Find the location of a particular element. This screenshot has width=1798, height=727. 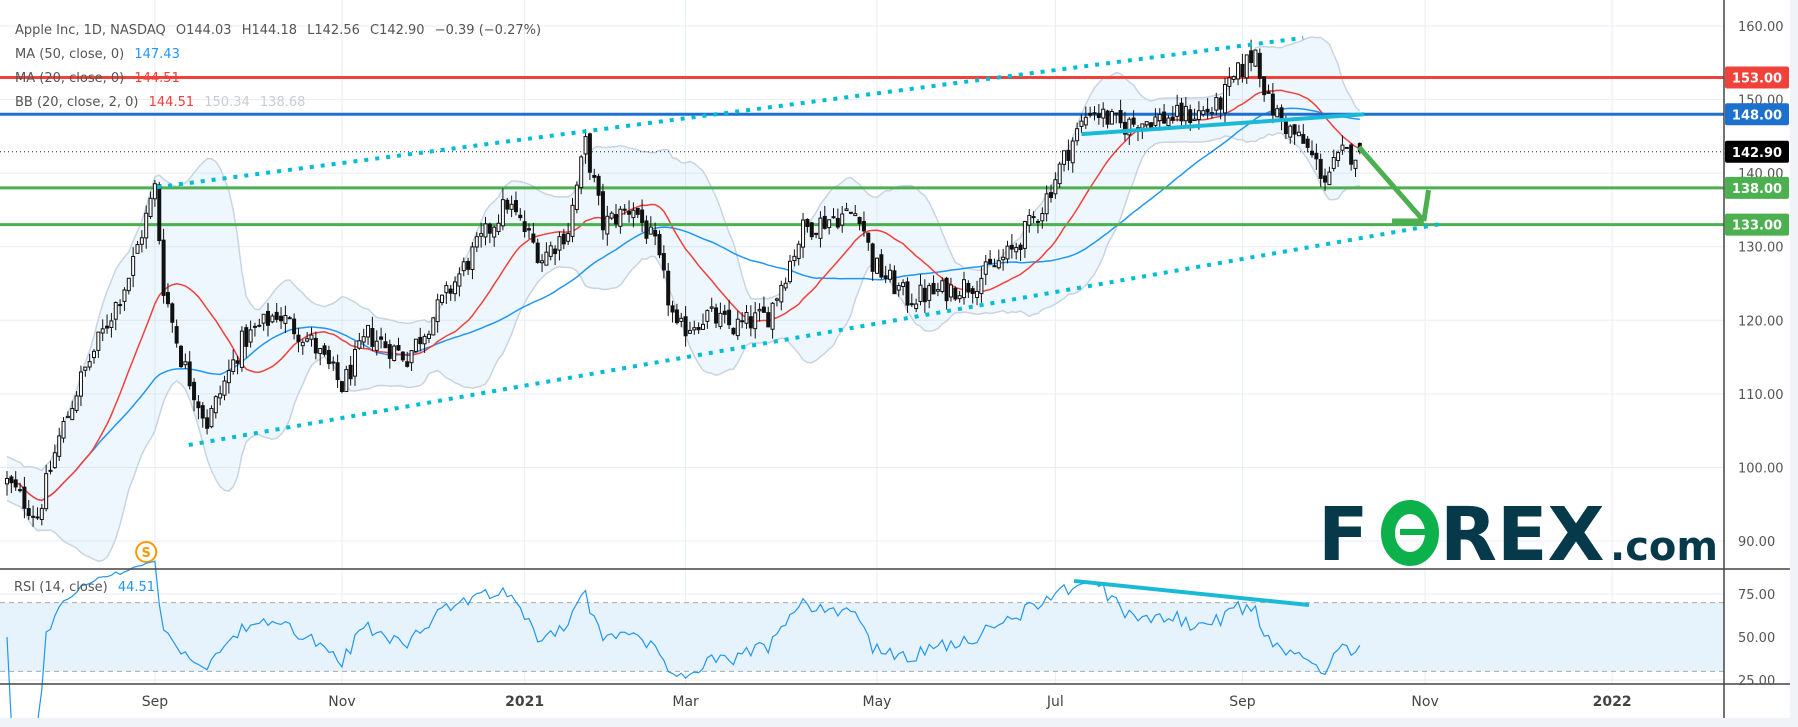

rsi-legend: RSI (14, close) 44.51 is located at coordinates (84, 587).